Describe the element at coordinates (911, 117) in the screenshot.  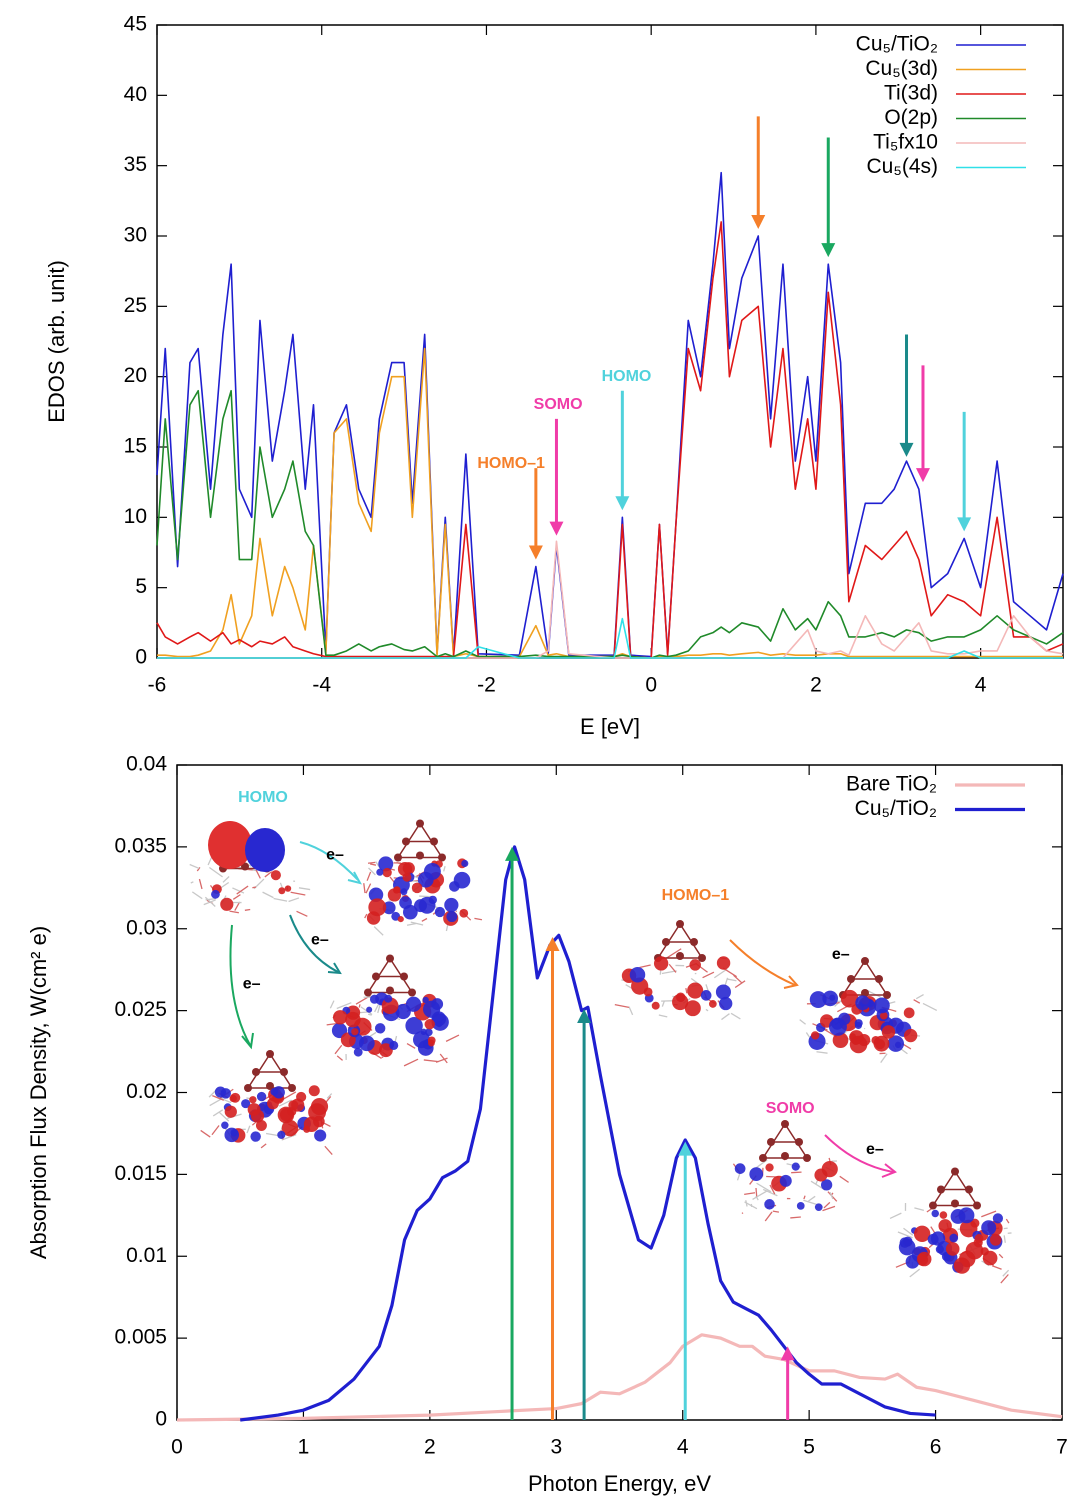
I see `legend-label: O(2p)` at that location.